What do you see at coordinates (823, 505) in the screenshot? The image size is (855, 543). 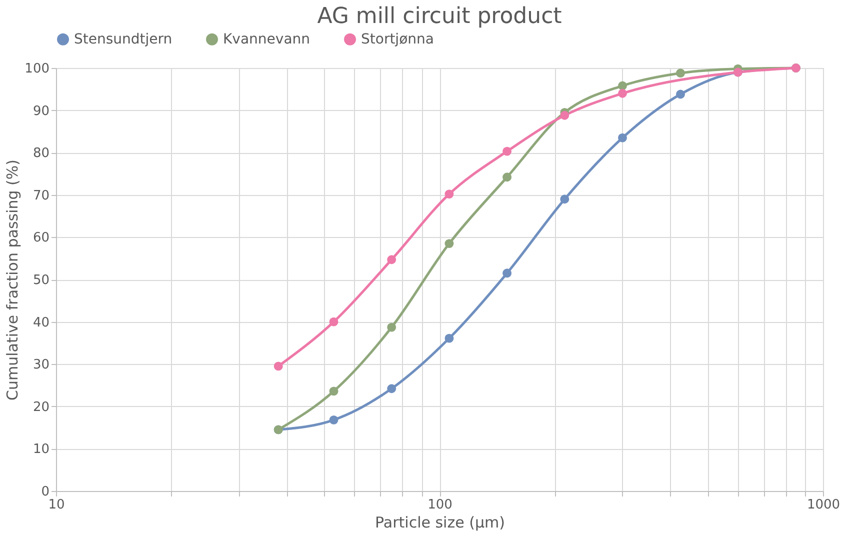 I see `x-tick-label: 1000` at bounding box center [823, 505].